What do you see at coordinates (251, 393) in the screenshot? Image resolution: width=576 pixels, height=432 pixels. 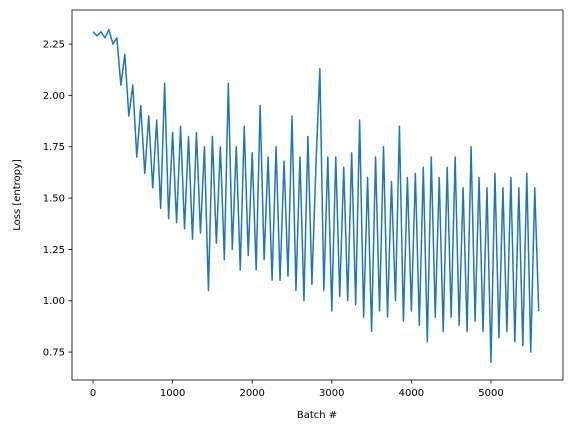 I see `x-tick-label: 2000` at bounding box center [251, 393].